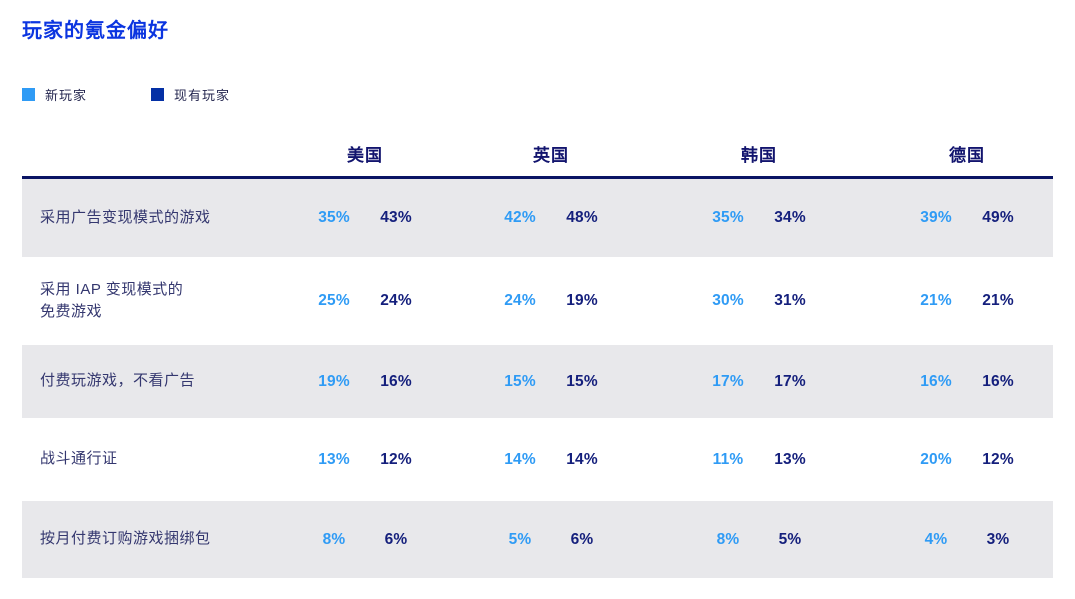 The height and width of the screenshot is (599, 1075). I want to click on page-title: 玩家的氪金偏好, so click(95, 31).